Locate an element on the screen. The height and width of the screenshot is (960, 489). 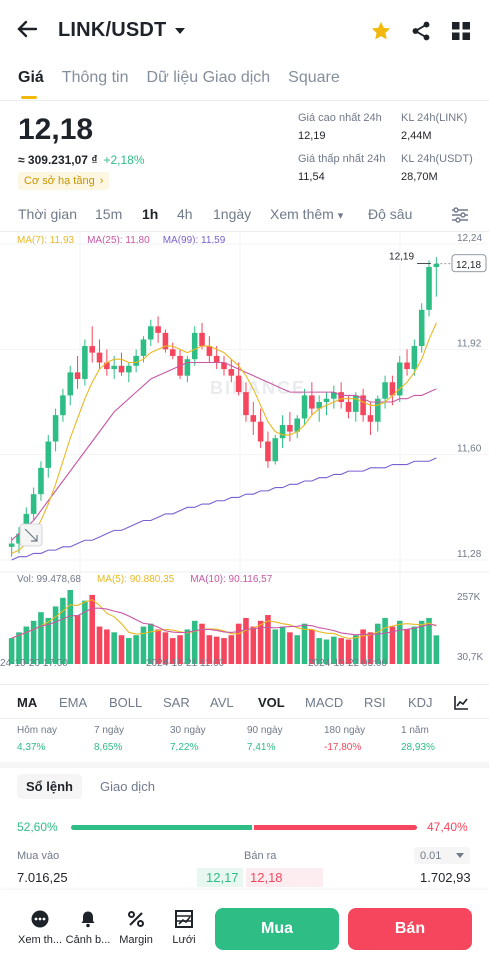
chart-settings-icon is located at coordinates (460, 215).